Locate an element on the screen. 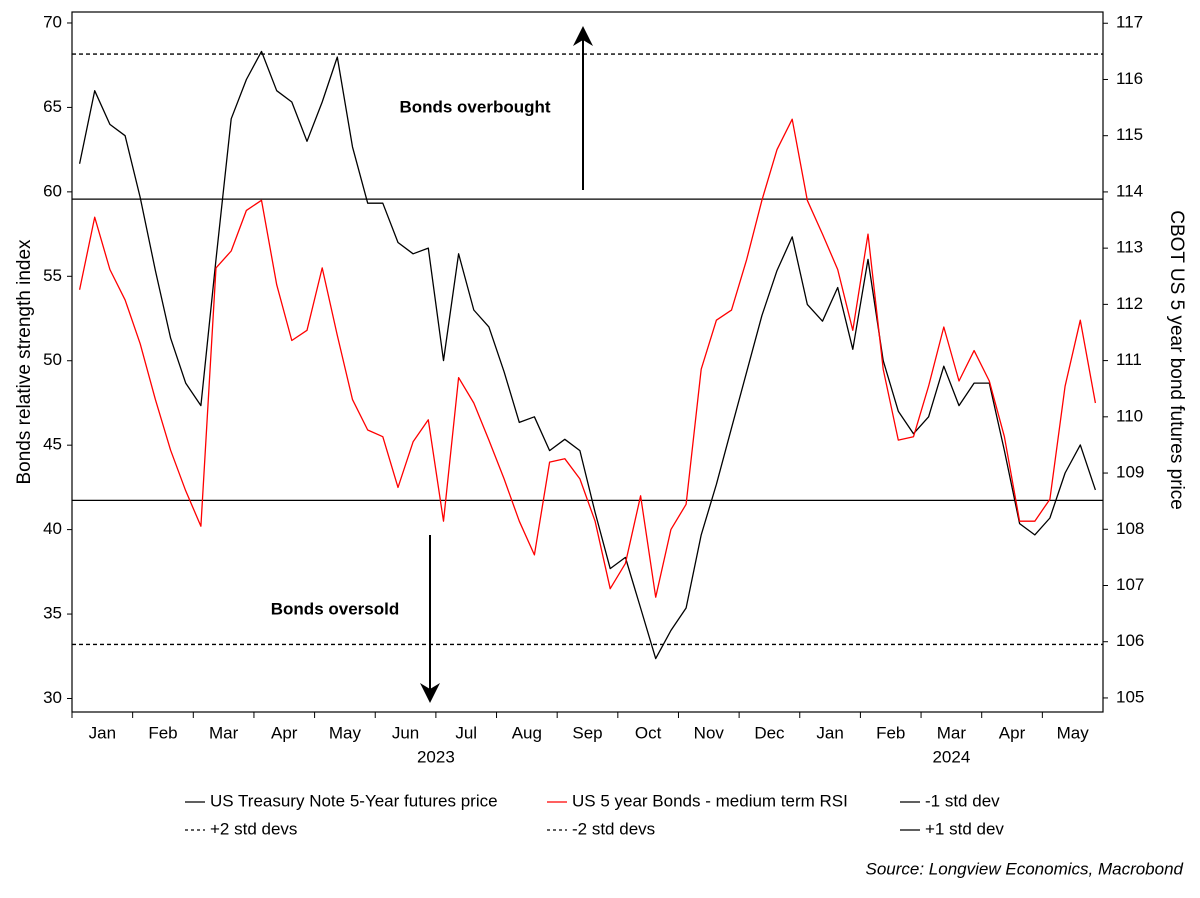  y2-tick-label: 111 is located at coordinates (1129, 359).